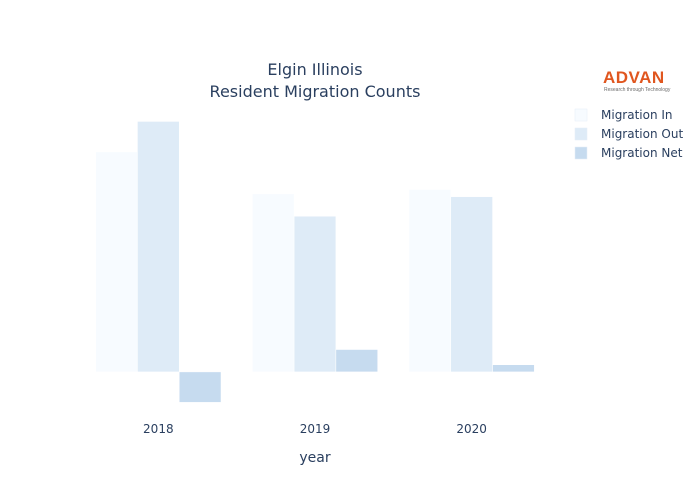 This screenshot has width=700, height=500. Describe the element at coordinates (356, 361) in the screenshot. I see `bar-migration-net-2019` at that location.